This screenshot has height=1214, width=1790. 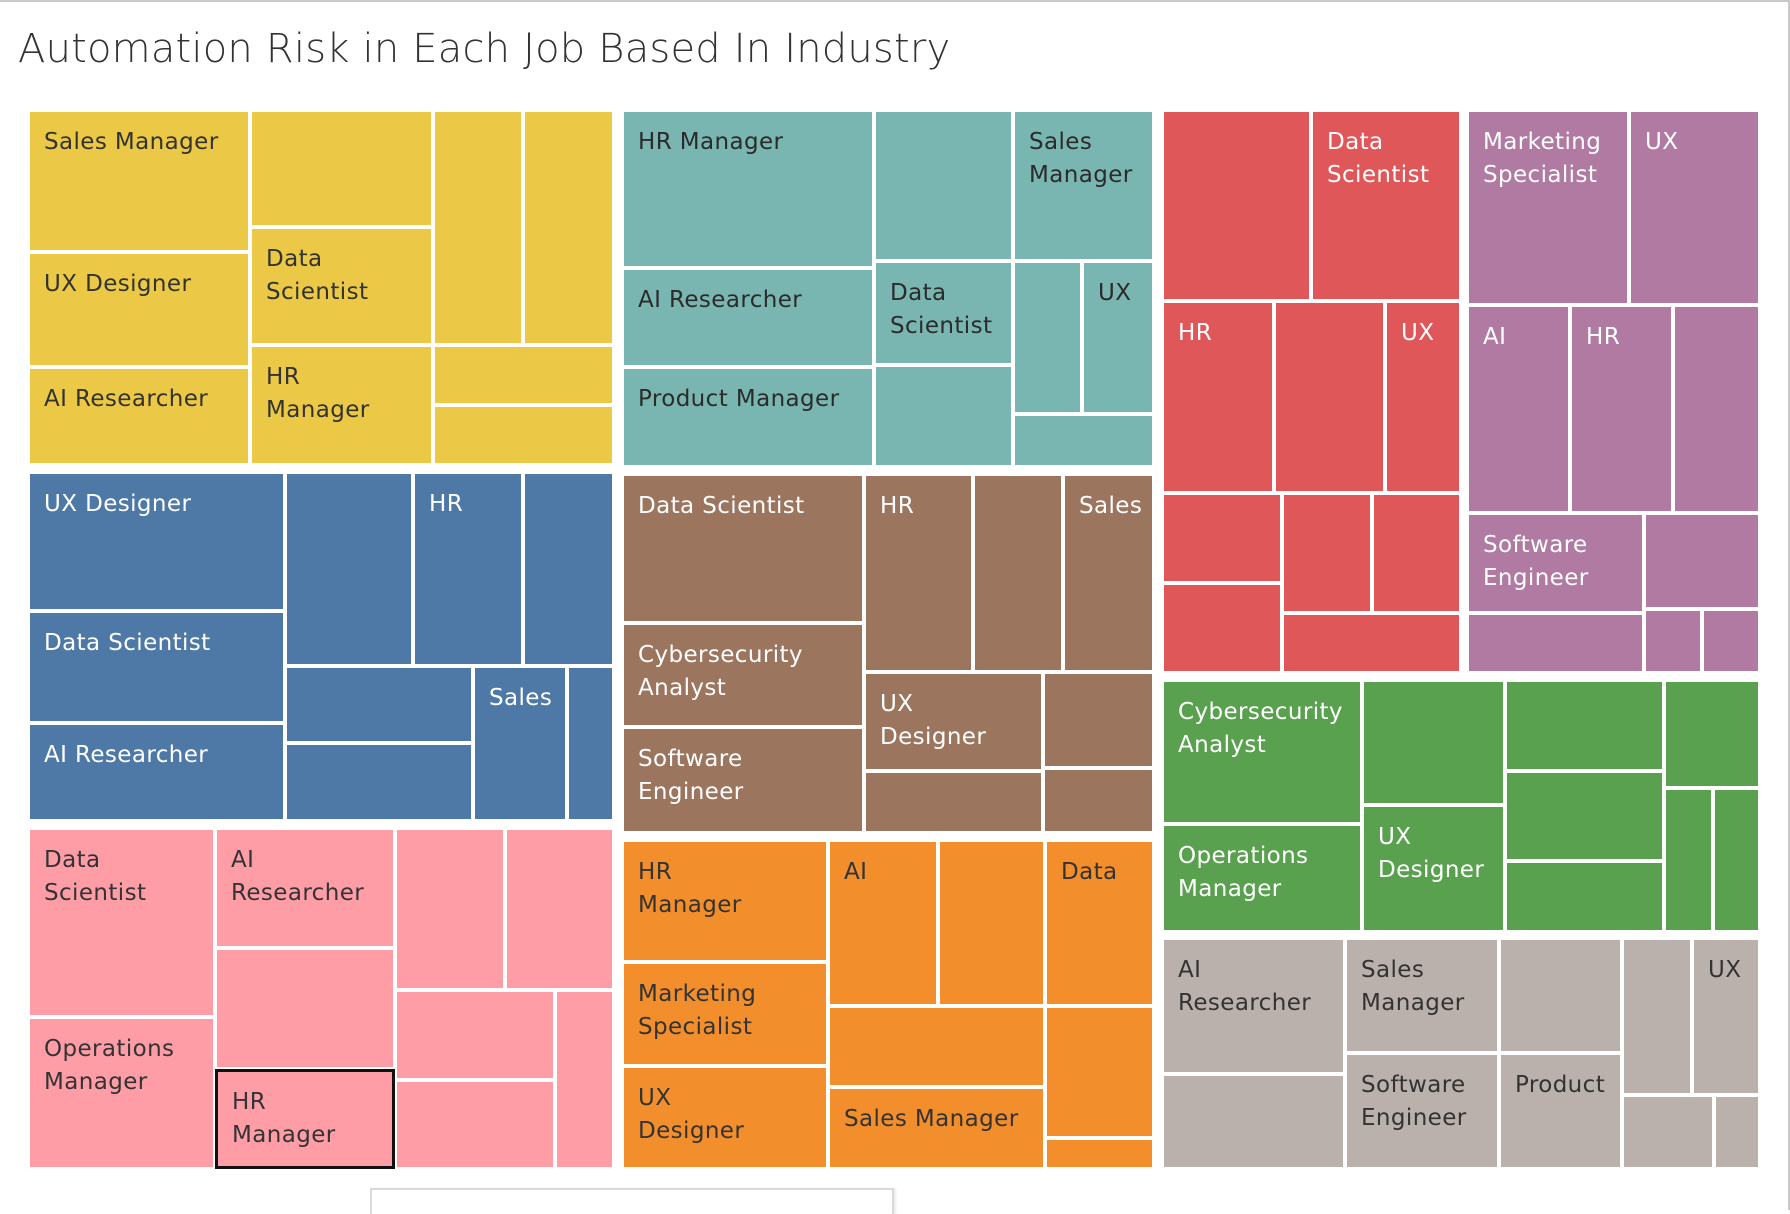 What do you see at coordinates (748, 417) in the screenshot?
I see `treemap-cell-product-manager: Product Manager` at bounding box center [748, 417].